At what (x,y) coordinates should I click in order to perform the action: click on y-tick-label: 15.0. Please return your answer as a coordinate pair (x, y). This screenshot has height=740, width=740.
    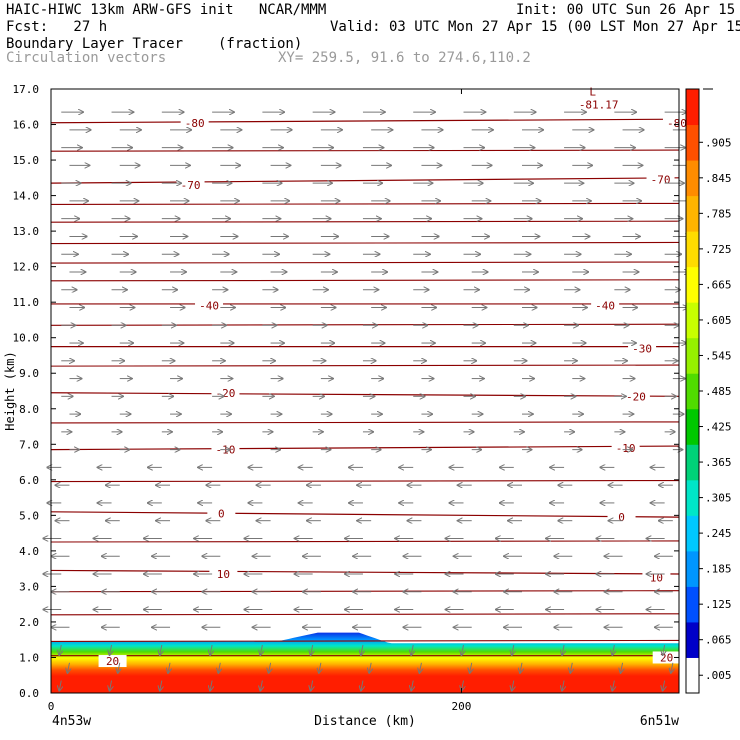
    Looking at the image, I should click on (26, 160).